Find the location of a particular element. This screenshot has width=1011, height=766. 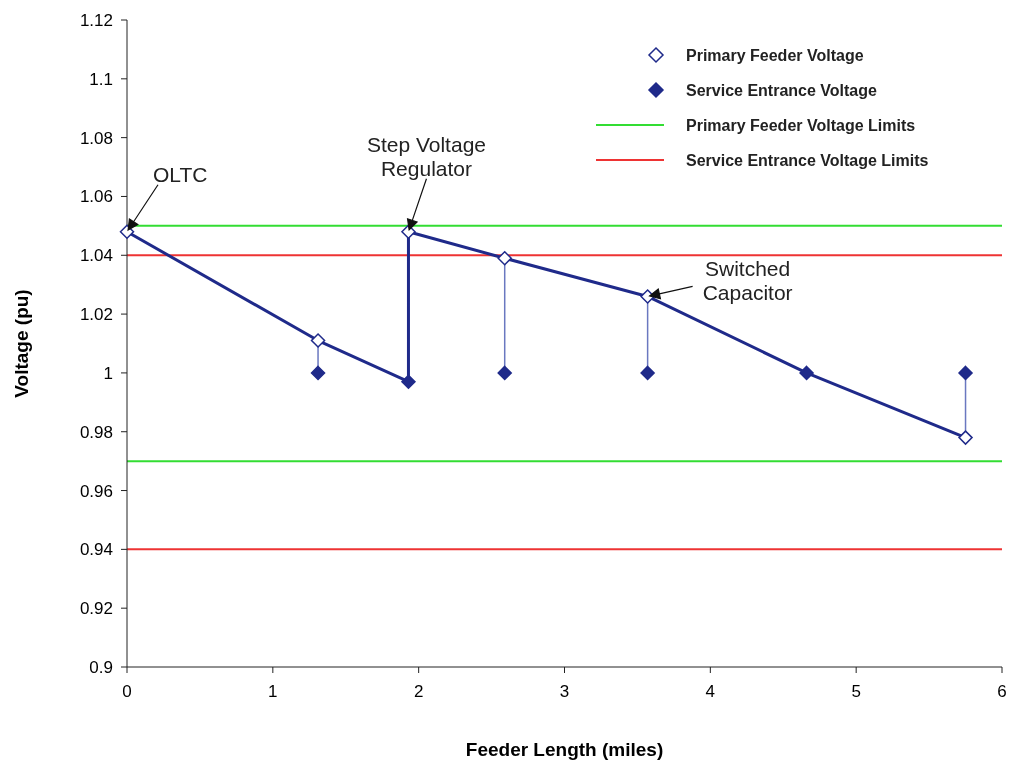

x-tick-label: 4 is located at coordinates (710, 691).